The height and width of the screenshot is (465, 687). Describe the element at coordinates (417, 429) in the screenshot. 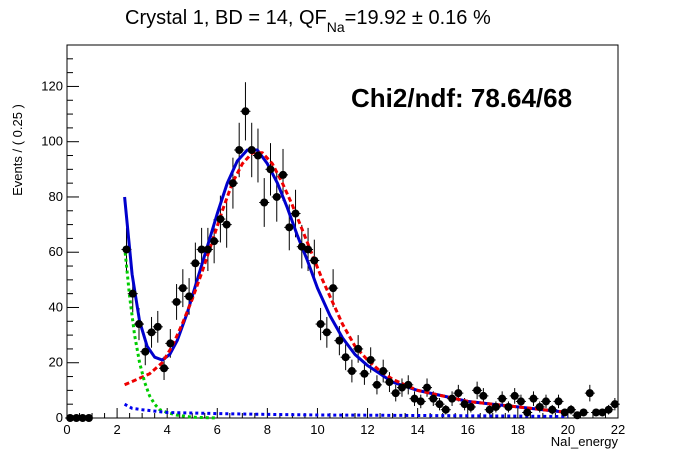

I see `x-tick-label: 14` at that location.